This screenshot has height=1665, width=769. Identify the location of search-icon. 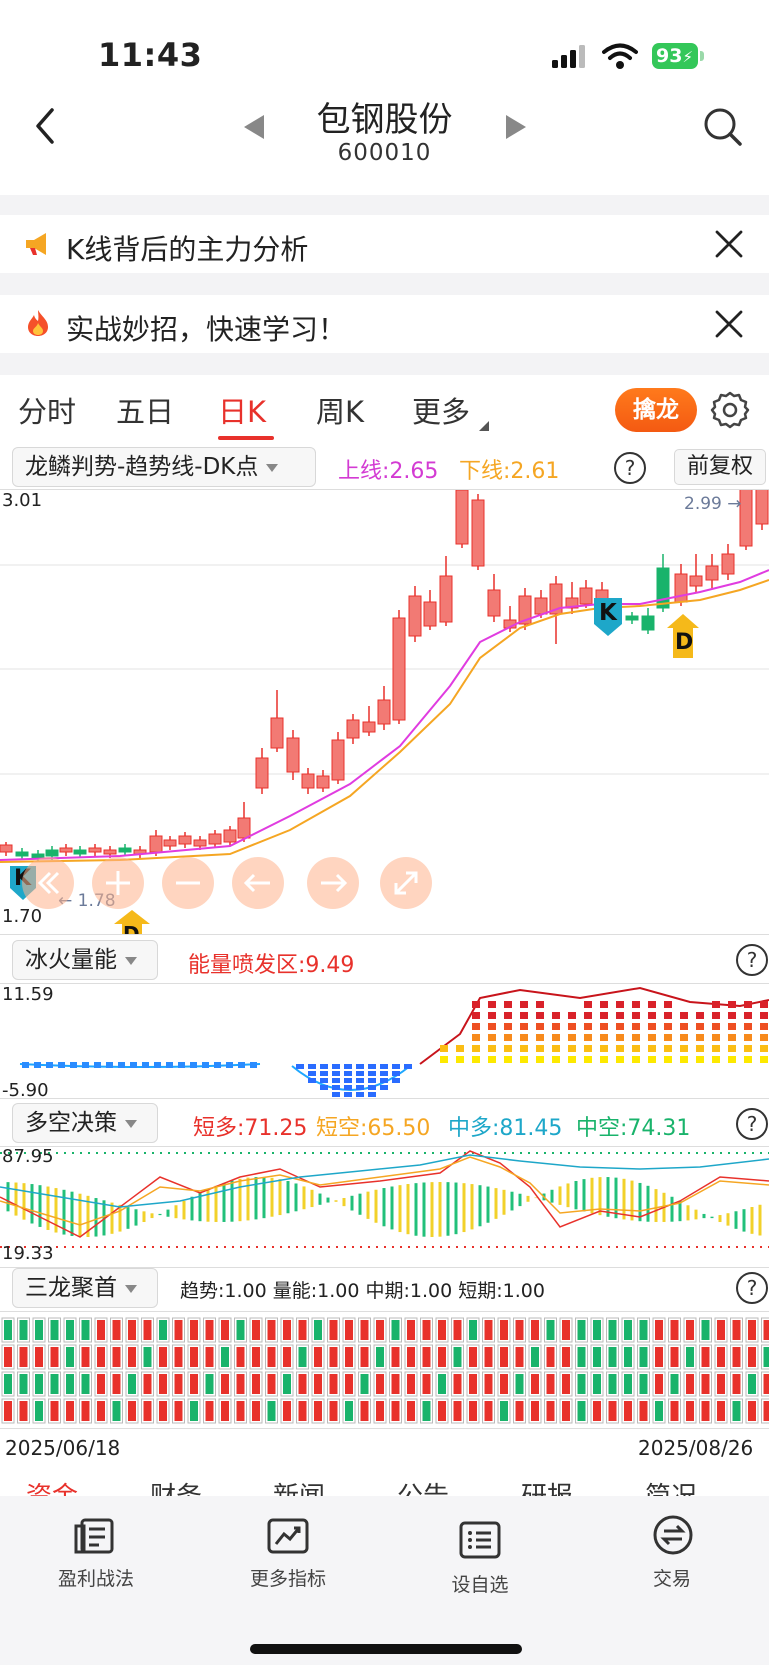
(723, 127).